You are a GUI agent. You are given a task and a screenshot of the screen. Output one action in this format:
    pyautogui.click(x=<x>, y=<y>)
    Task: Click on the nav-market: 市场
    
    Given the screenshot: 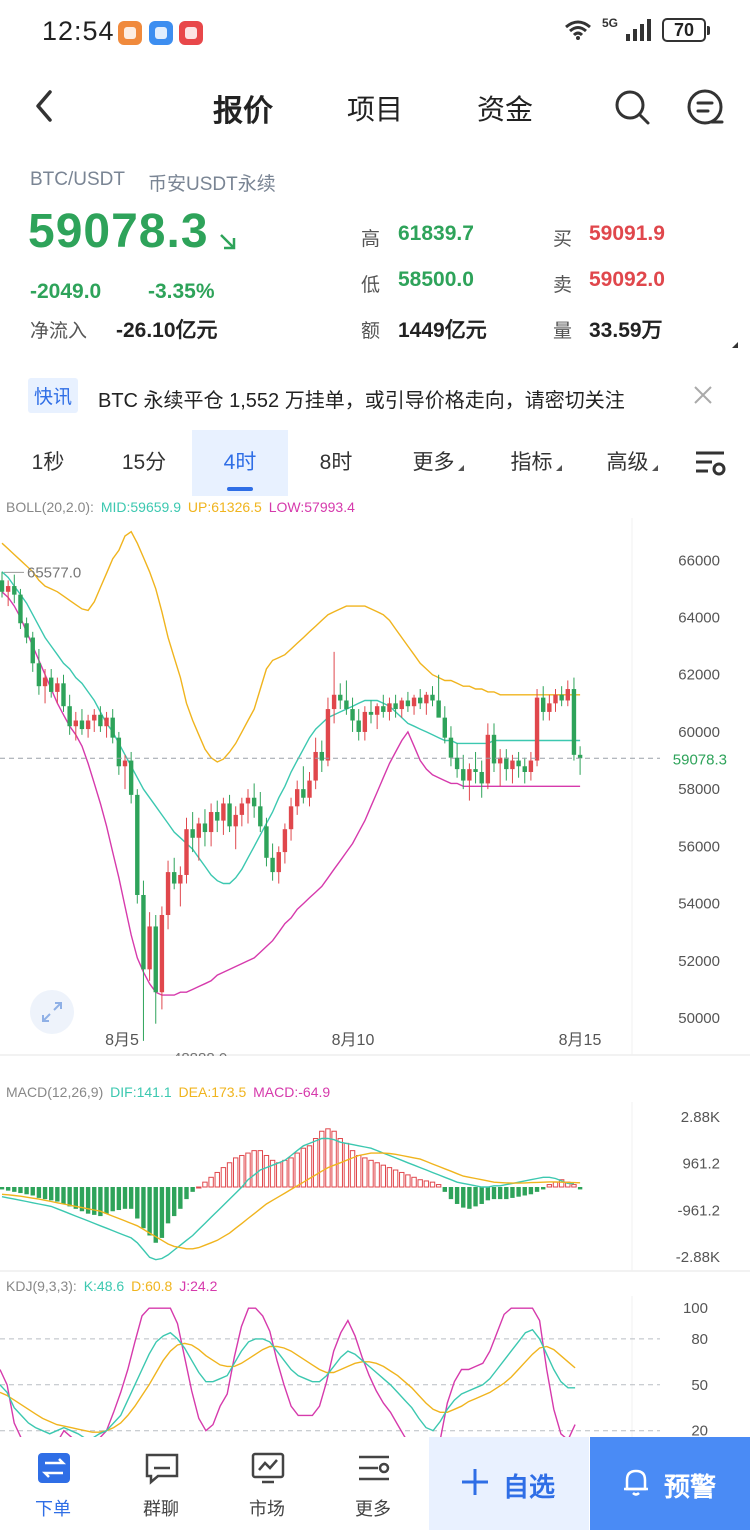 What is the action you would take?
    pyautogui.click(x=267, y=1483)
    